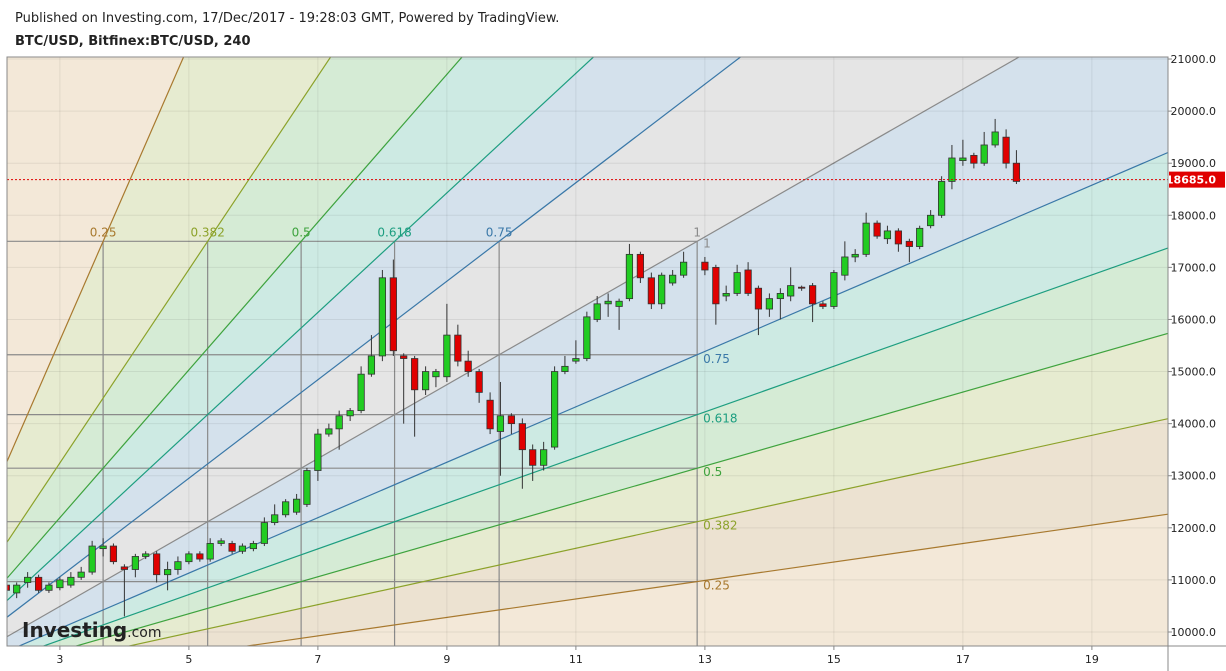  What do you see at coordinates (446, 659) in the screenshot?
I see `x-tick-label: 9` at bounding box center [446, 659].